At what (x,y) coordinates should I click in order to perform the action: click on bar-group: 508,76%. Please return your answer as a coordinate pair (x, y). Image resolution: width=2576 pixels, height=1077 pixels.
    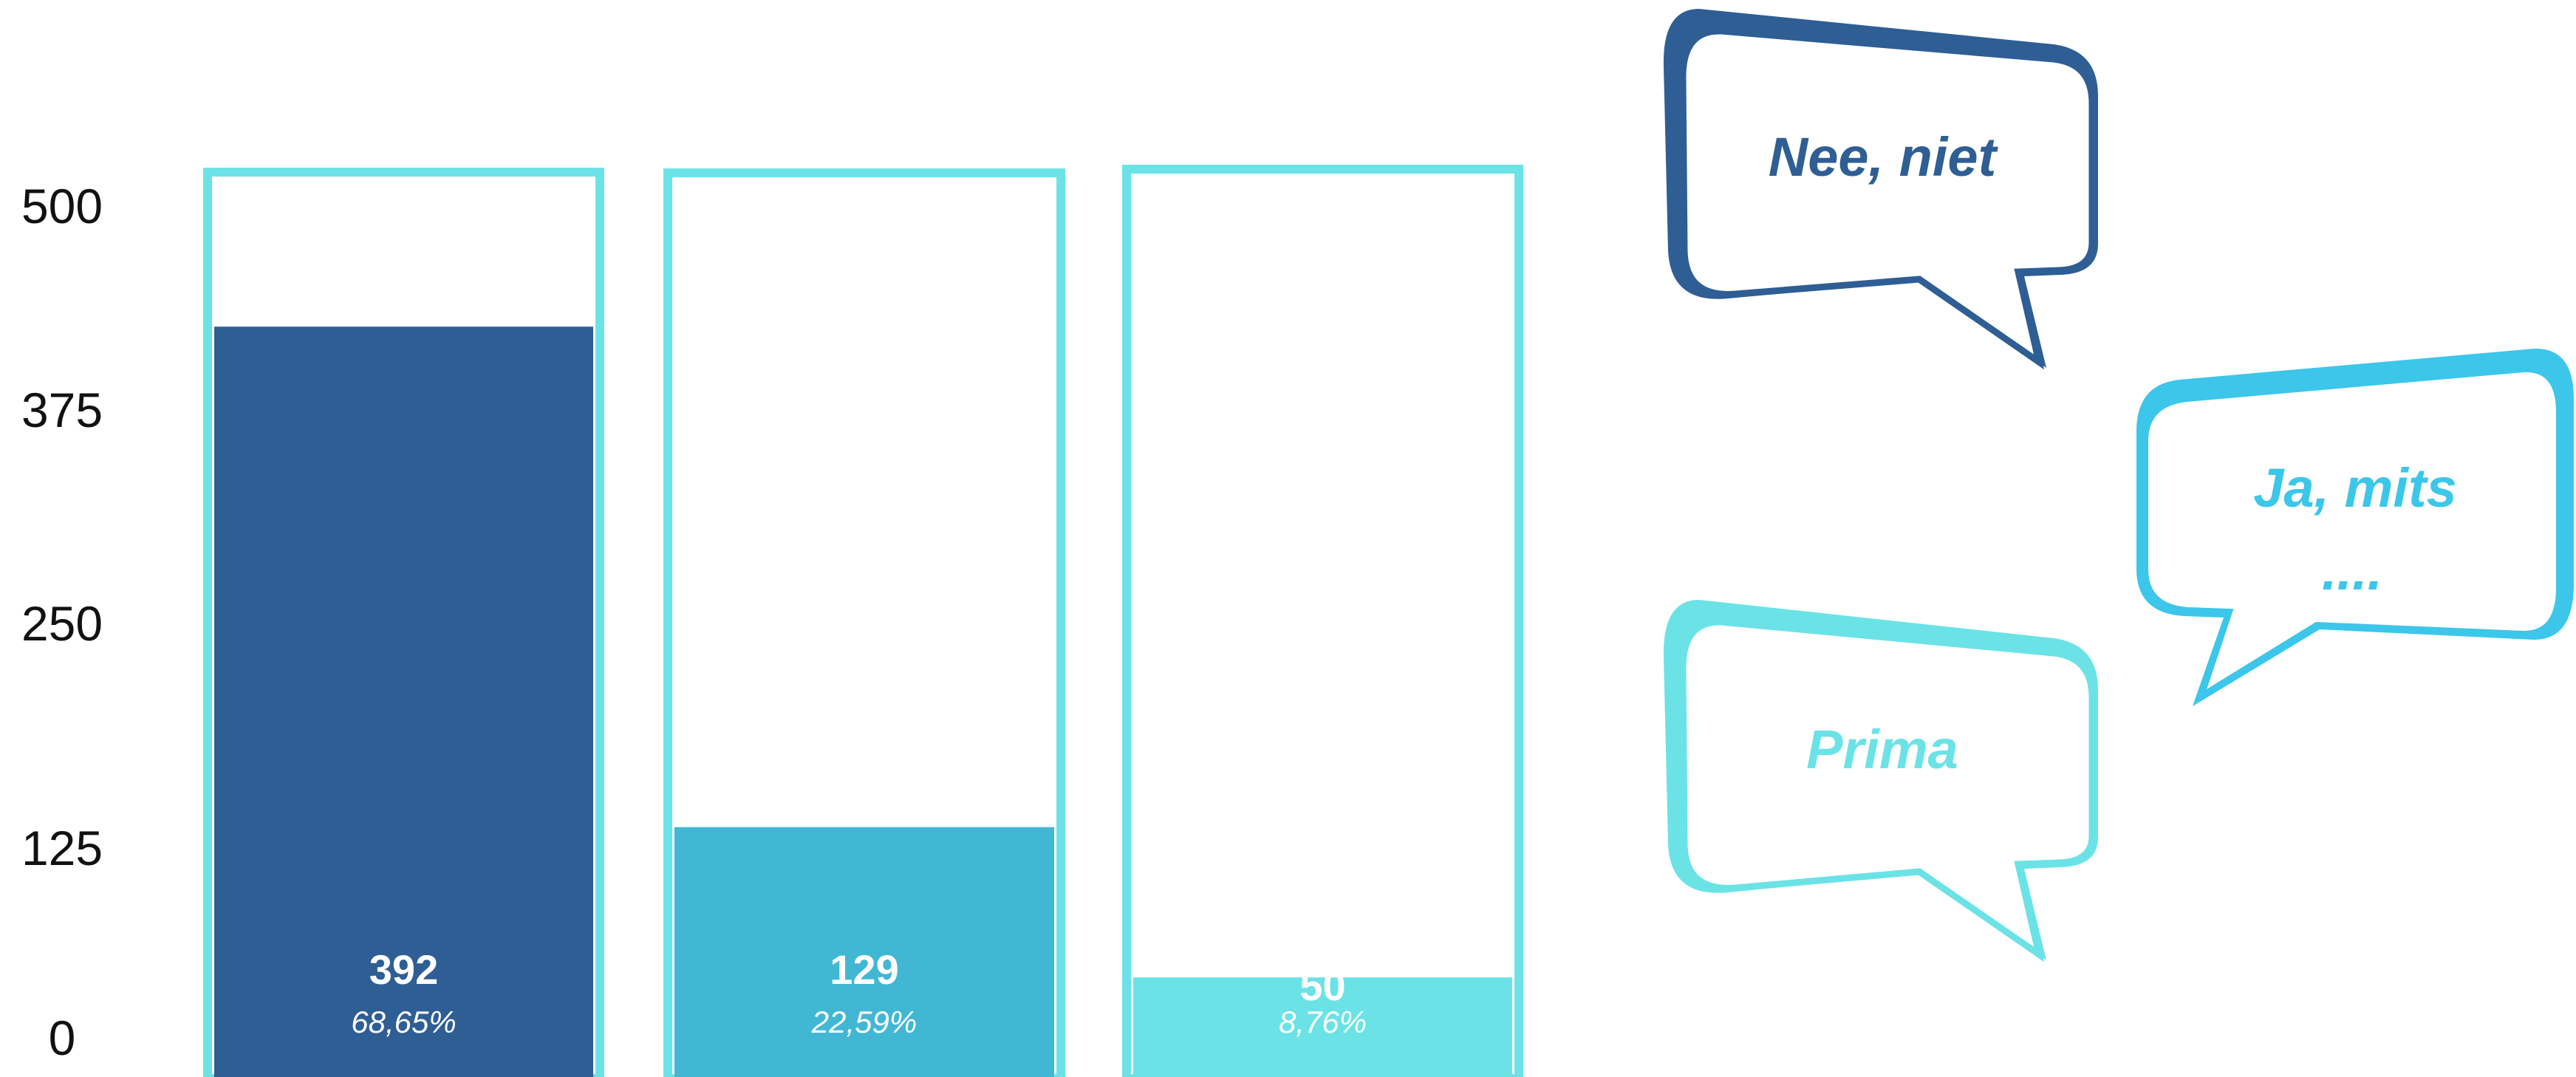
    Looking at the image, I should click on (1322, 621).